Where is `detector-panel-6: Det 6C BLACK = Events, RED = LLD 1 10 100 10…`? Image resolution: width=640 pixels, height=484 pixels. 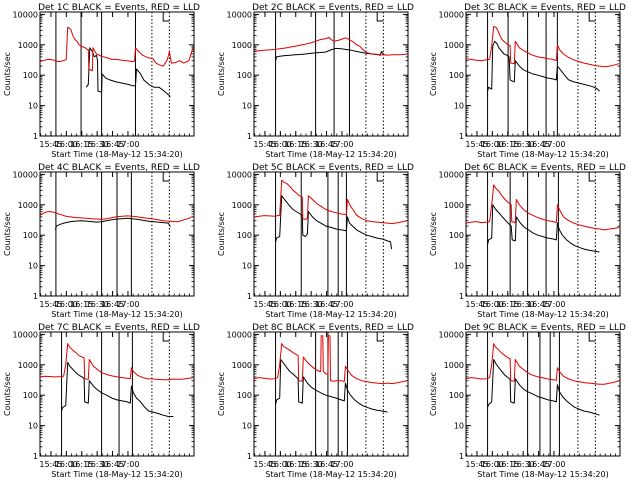 detector-panel-6: Det 6C BLACK = Events, RED = LLD 1 10 100 10… is located at coordinates (527, 241).